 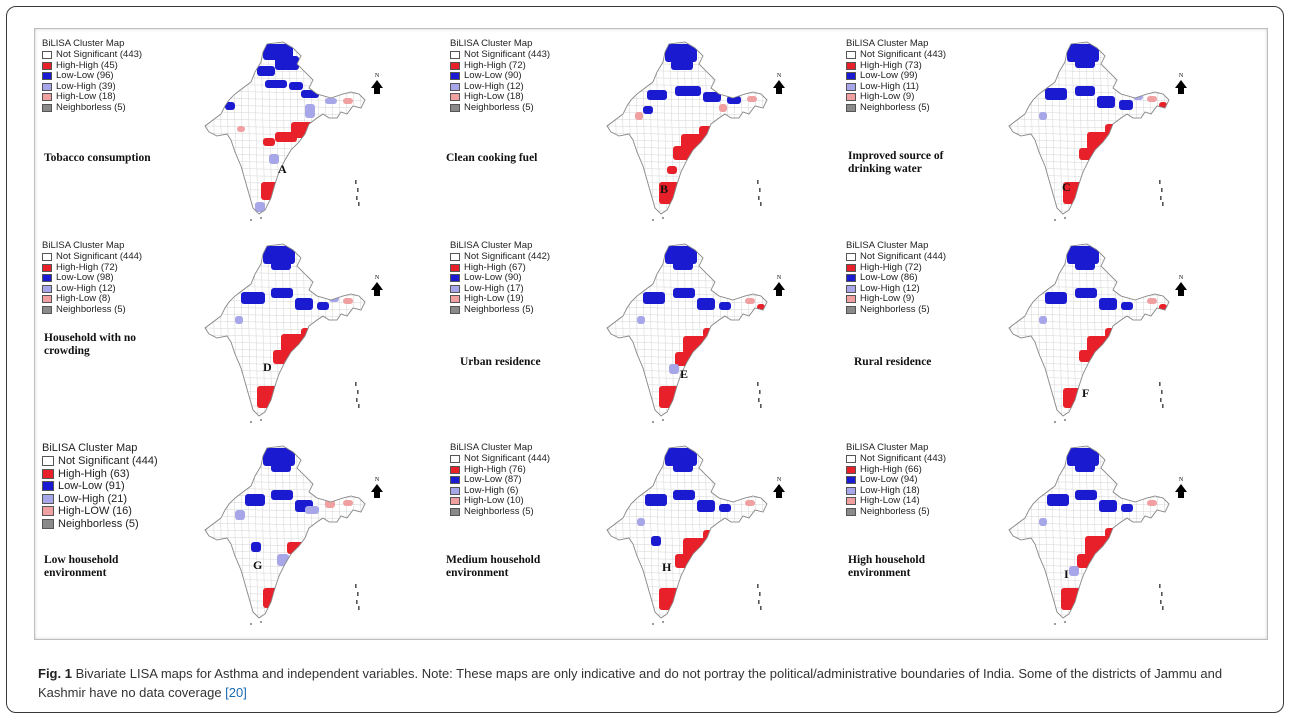 What do you see at coordinates (1066, 574) in the screenshot?
I see `panel-letter: I` at bounding box center [1066, 574].